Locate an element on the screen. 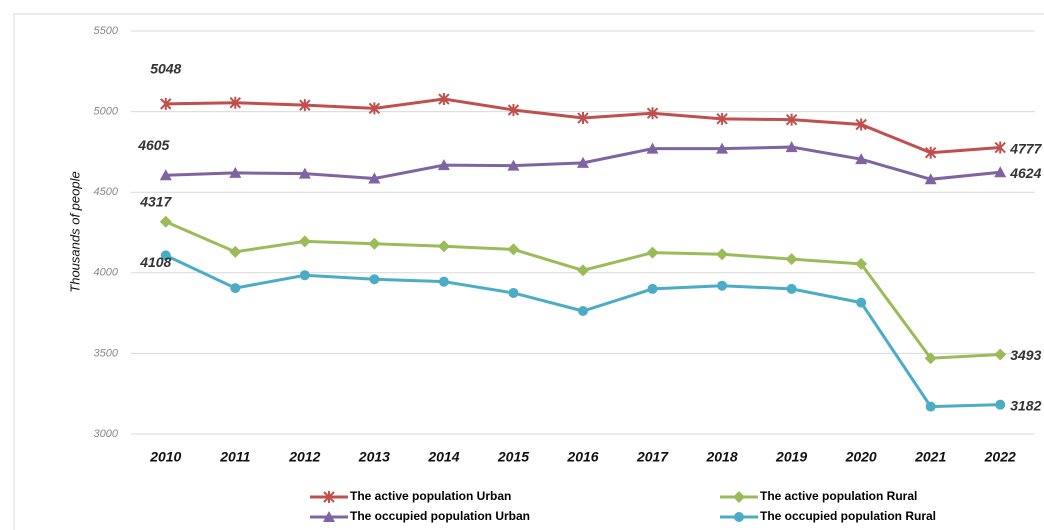  y-tick-label: 5000 is located at coordinates (106, 112).